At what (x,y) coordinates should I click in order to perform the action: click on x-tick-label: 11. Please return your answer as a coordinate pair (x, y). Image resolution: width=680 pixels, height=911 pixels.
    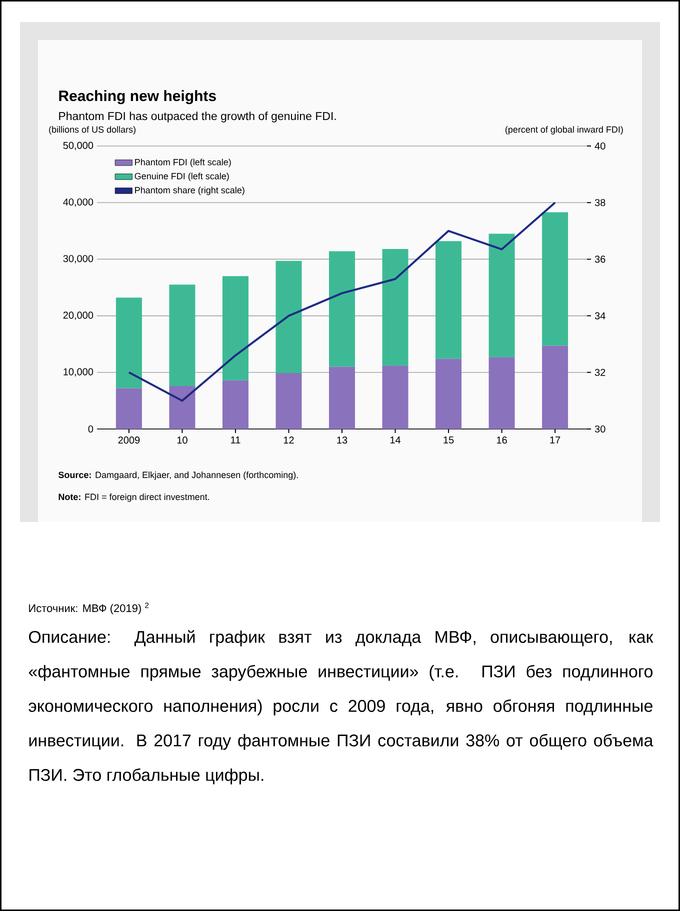
    Looking at the image, I should click on (235, 440).